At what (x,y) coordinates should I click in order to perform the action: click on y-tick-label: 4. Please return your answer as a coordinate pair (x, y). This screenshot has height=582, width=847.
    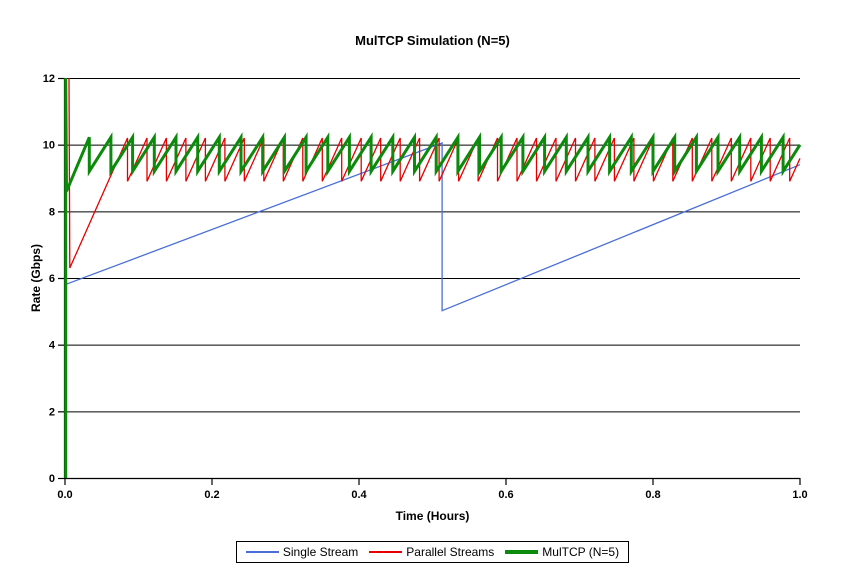
    Looking at the image, I should click on (52, 346).